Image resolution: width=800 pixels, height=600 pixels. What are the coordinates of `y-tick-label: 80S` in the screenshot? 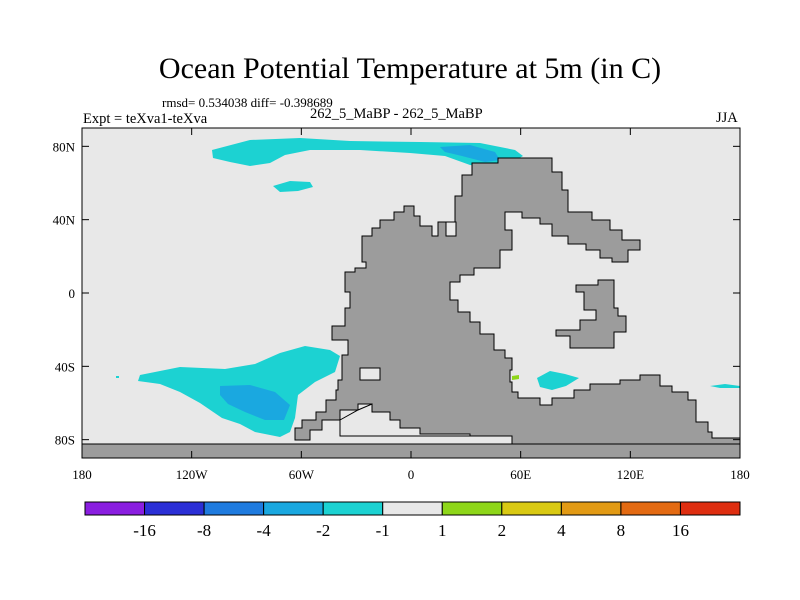 It's located at (65, 440).